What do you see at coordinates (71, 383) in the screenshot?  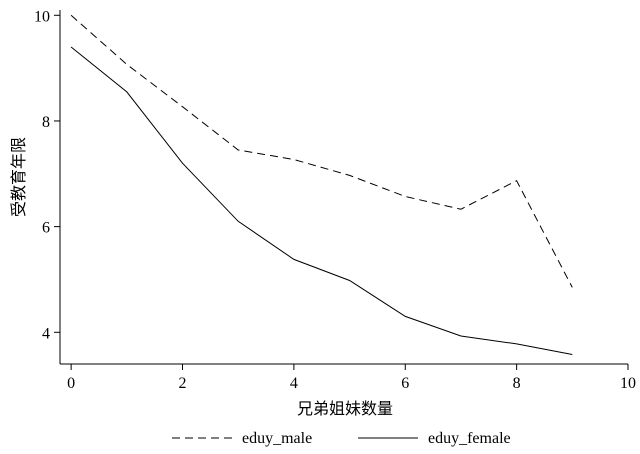 I see `x-tick-label: 0` at bounding box center [71, 383].